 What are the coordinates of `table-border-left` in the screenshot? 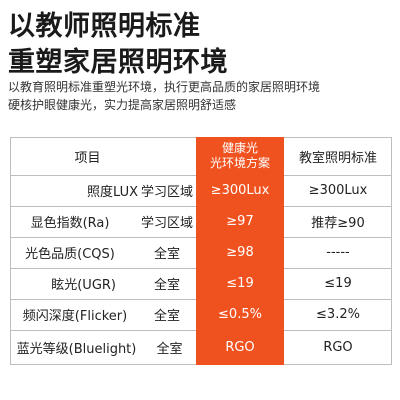 It's located at (10, 251).